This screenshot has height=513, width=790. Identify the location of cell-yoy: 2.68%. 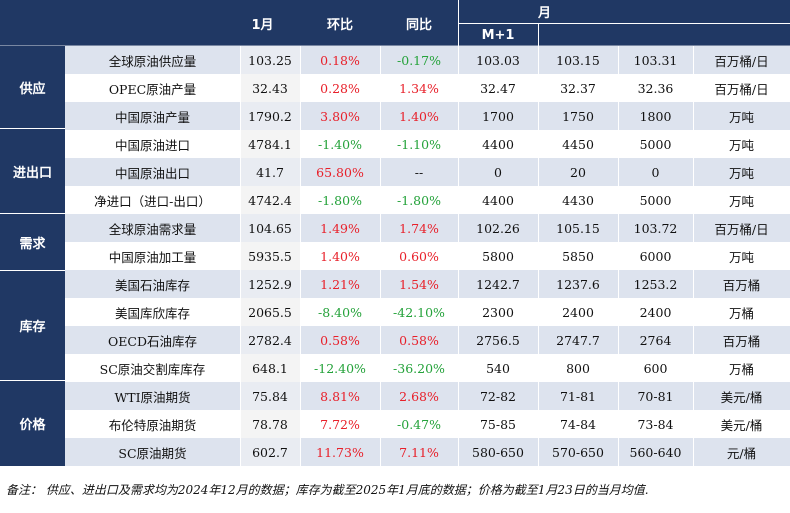
(419, 396).